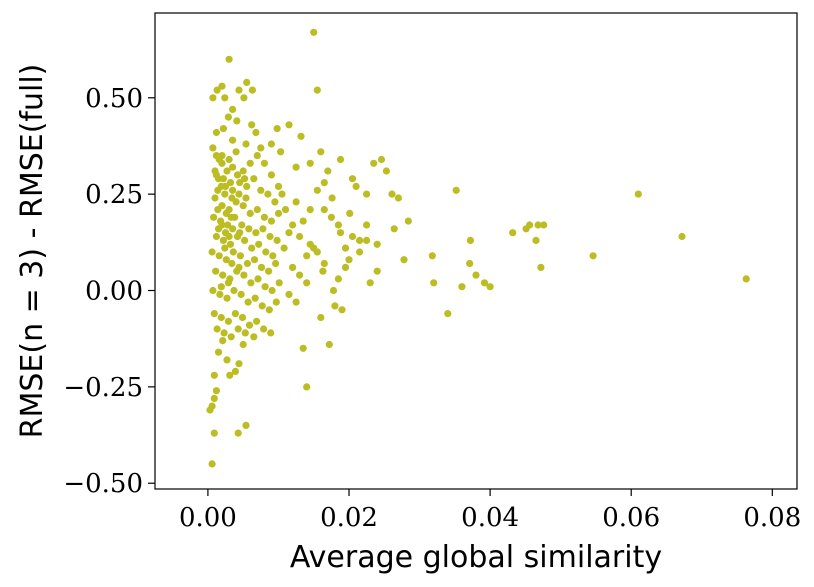  I want to click on x-axis-label: Average global similarity, so click(476, 557).